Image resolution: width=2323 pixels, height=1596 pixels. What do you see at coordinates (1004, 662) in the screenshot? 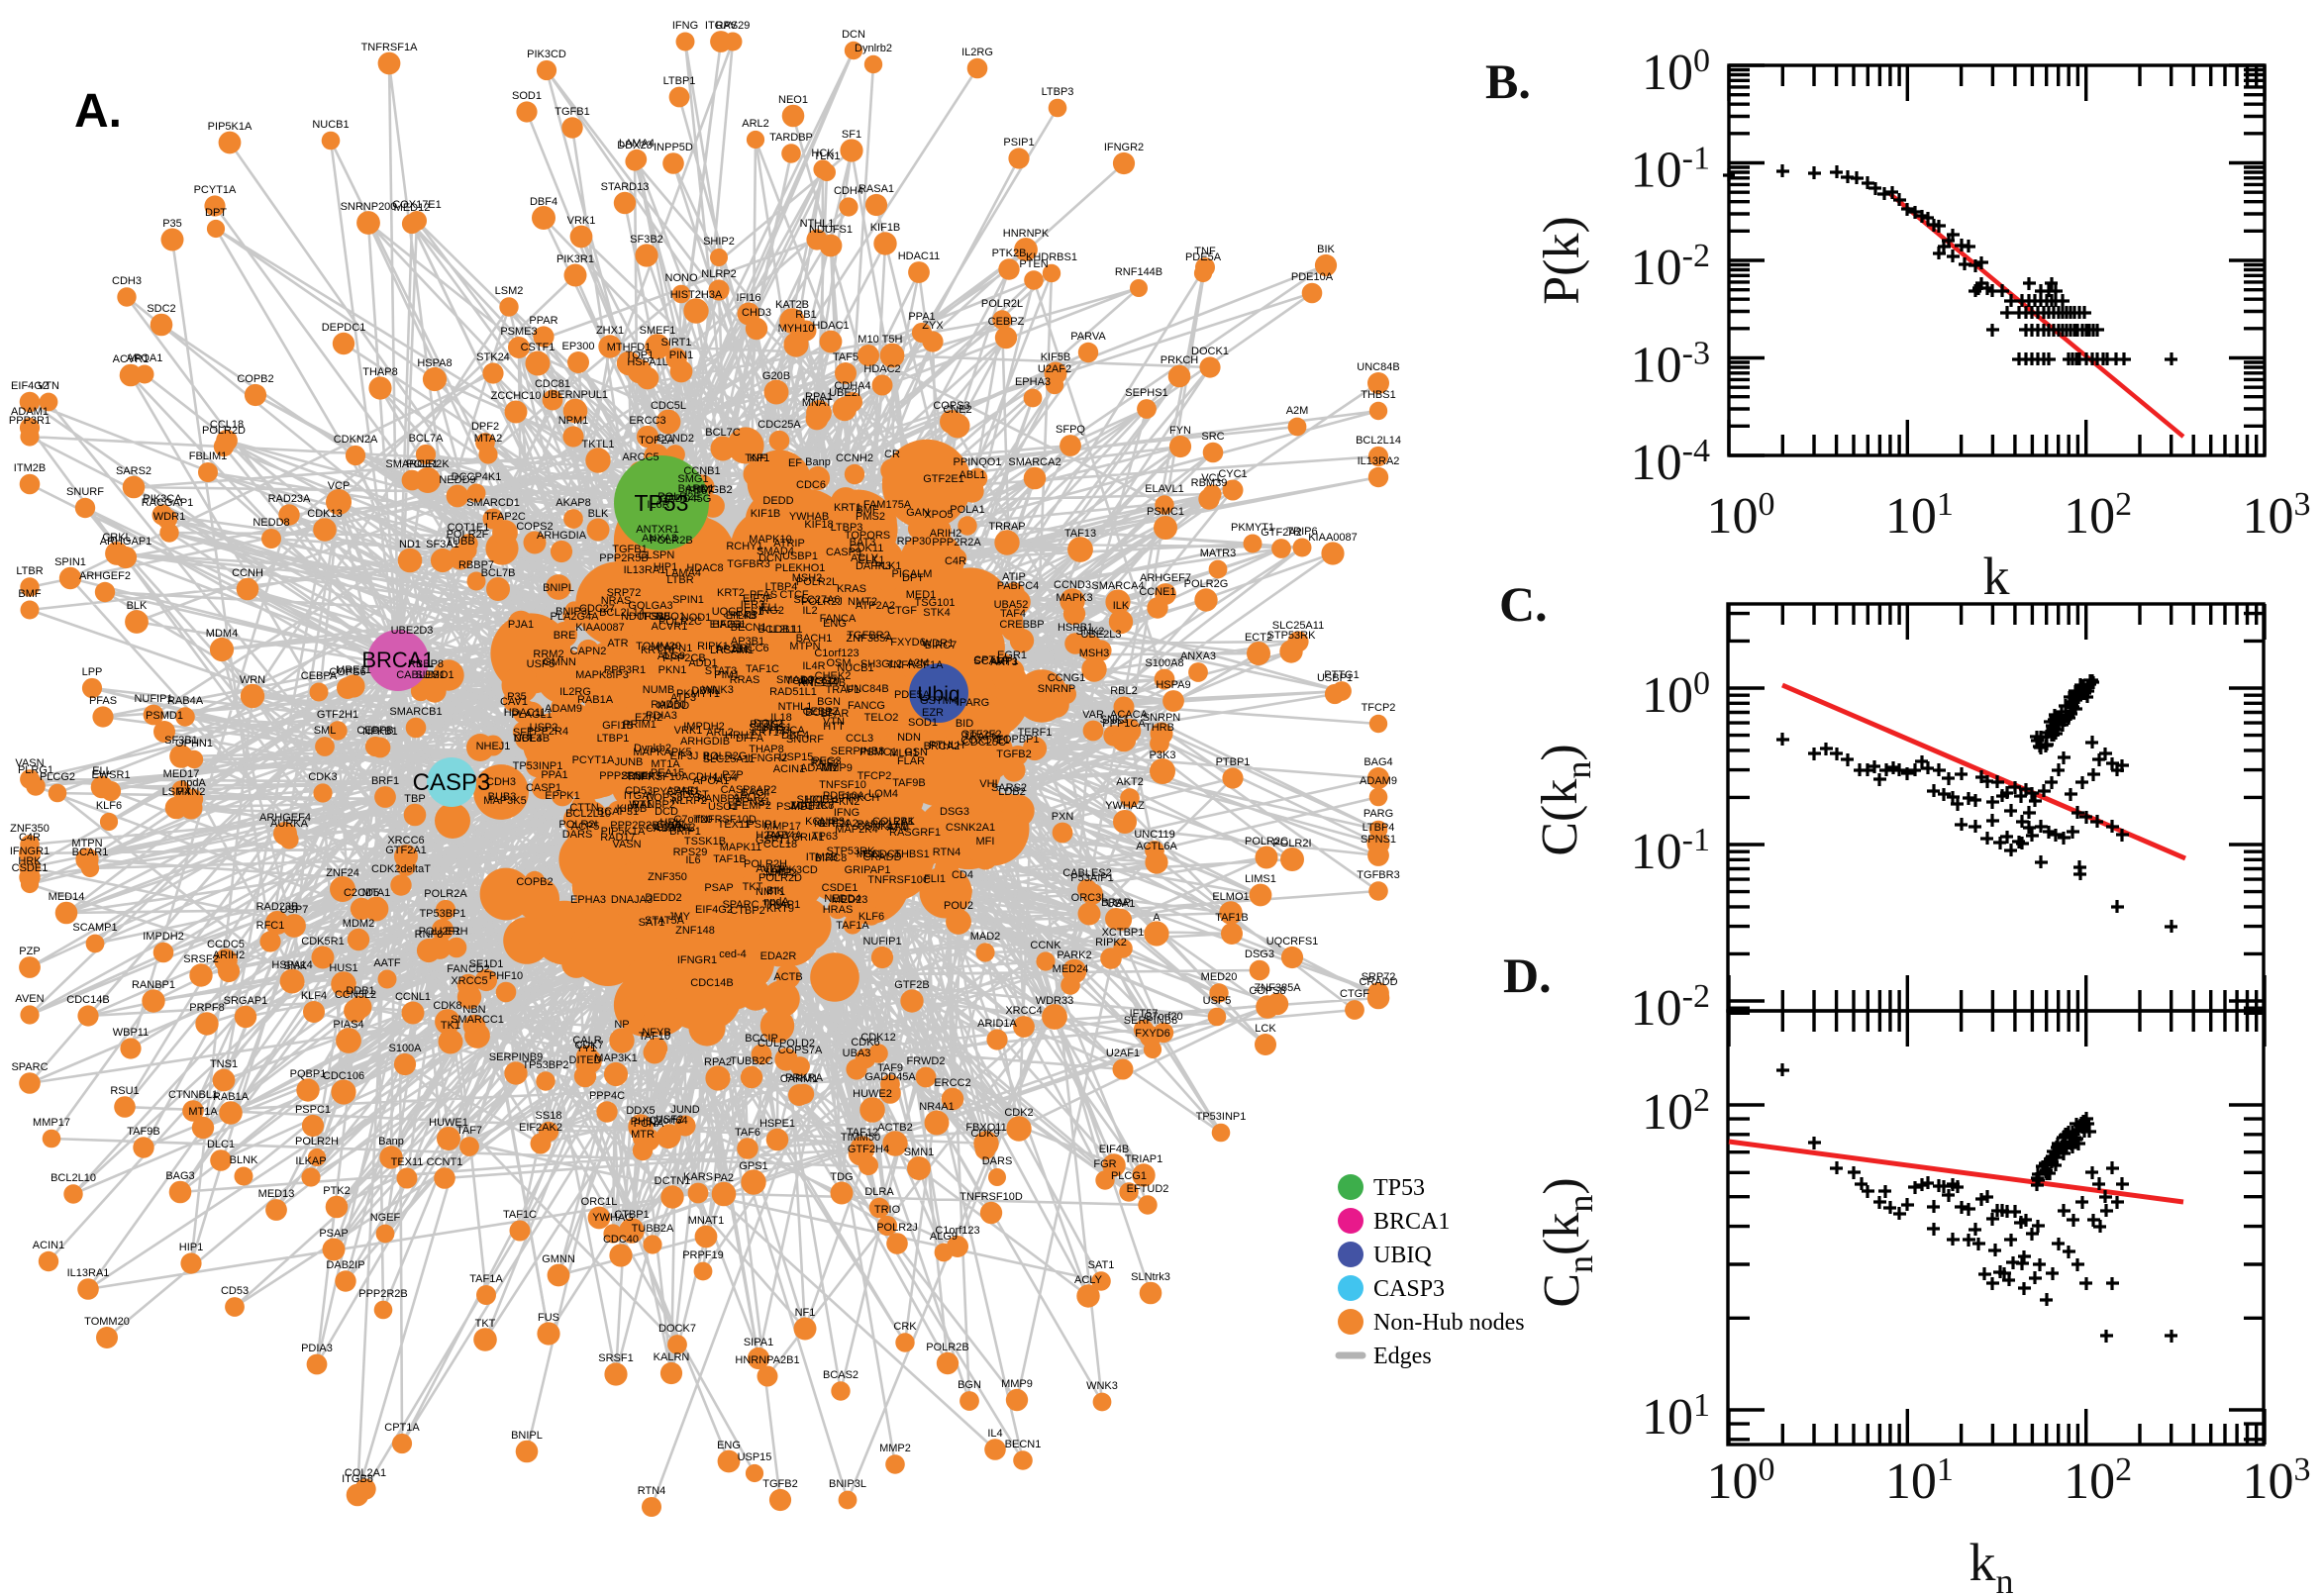
I see `svg-text: AKT3` at bounding box center [1004, 662].